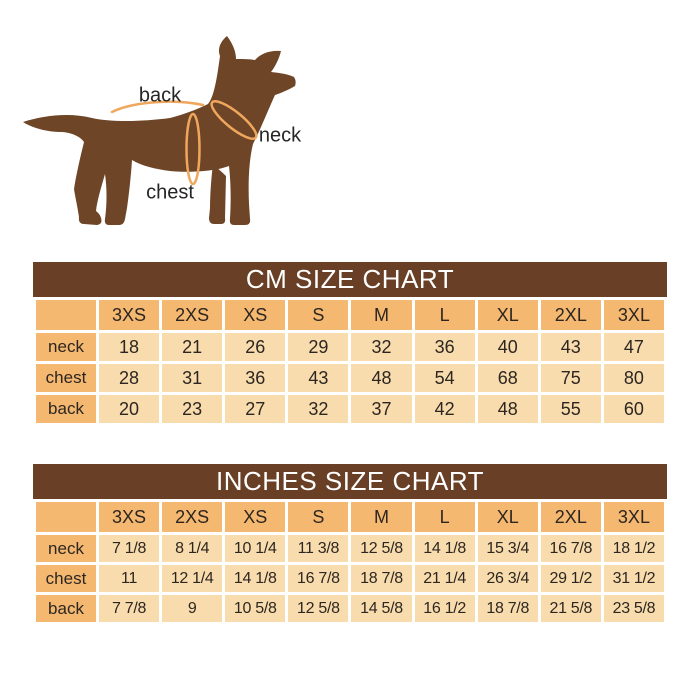 This screenshot has height=700, width=700. I want to click on table-row: chest 28 31 36 43 48 54 68 75 80, so click(350, 378).